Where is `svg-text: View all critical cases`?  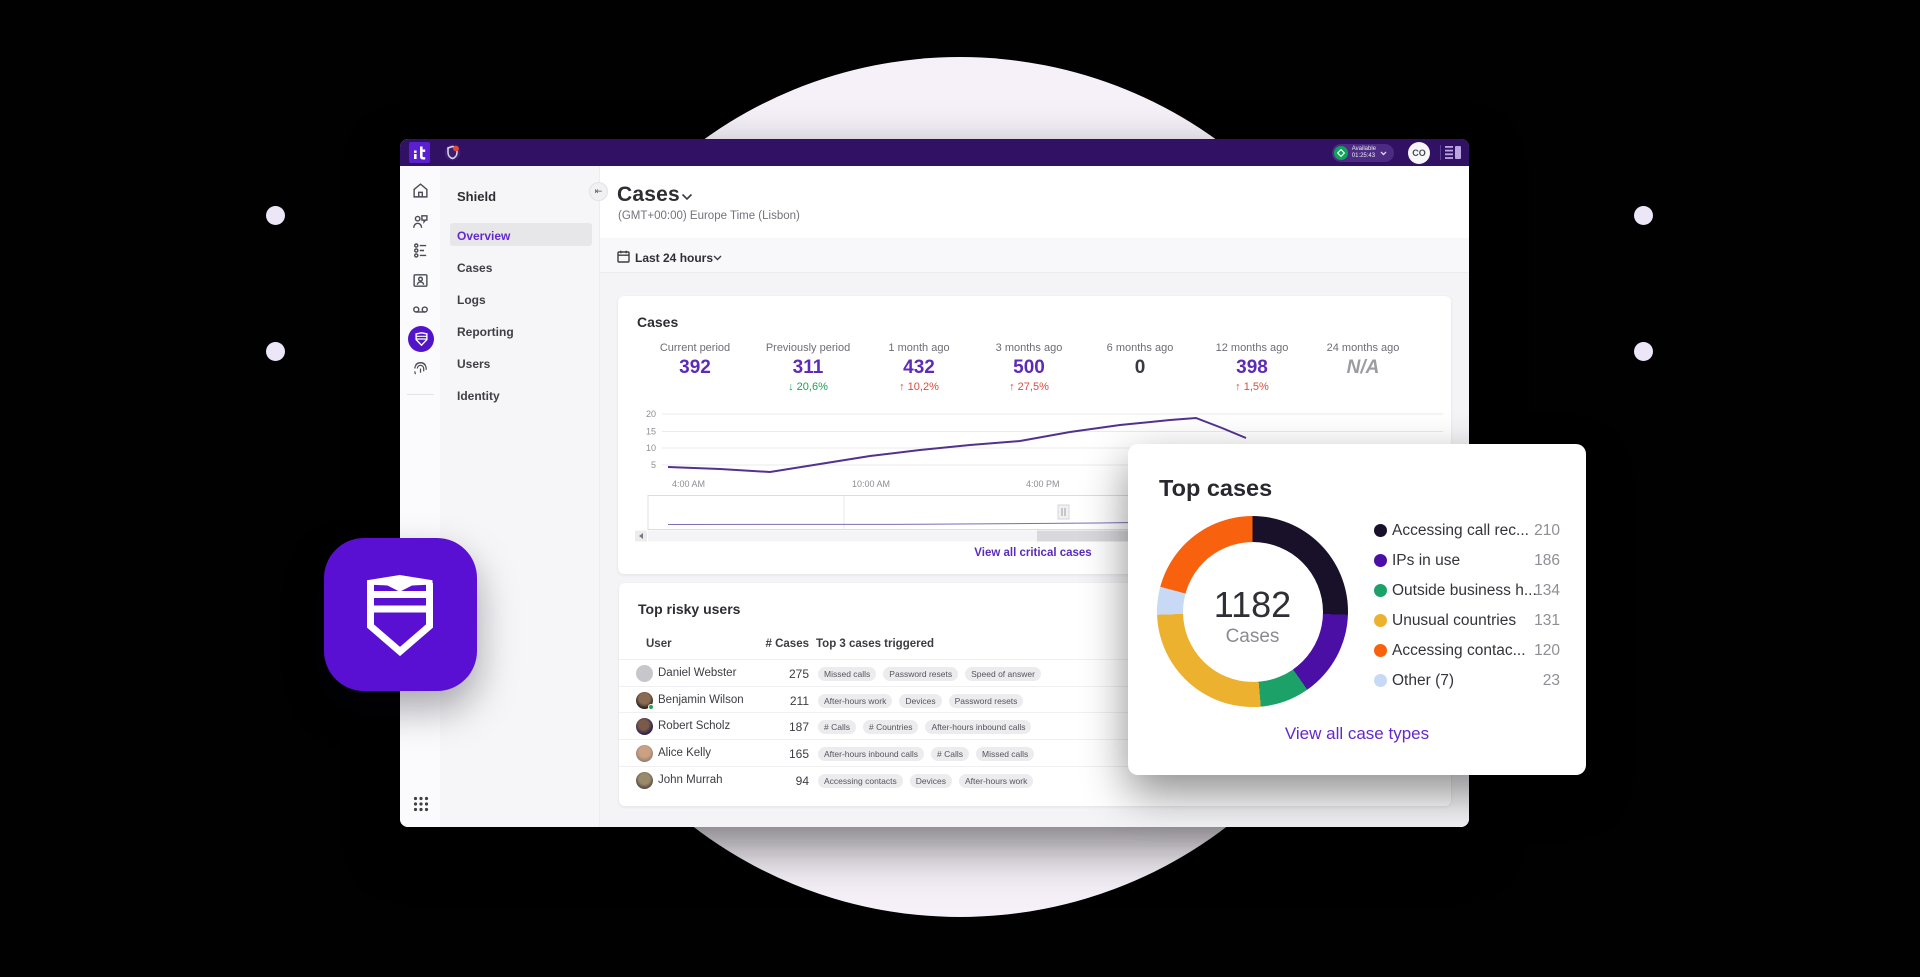 svg-text: View all critical cases is located at coordinates (1032, 553).